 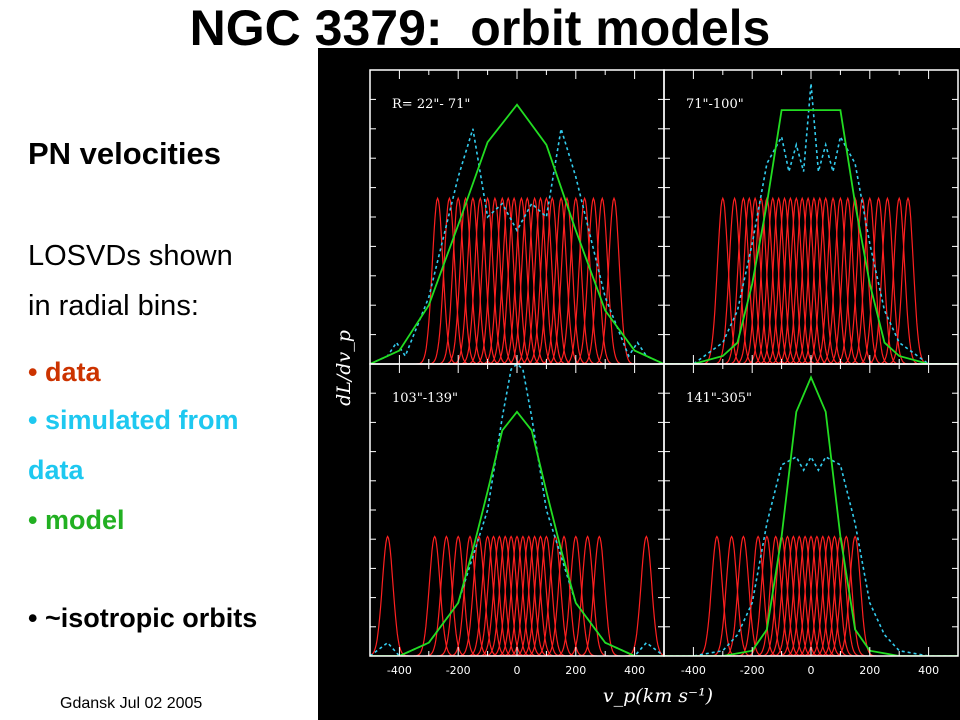 What do you see at coordinates (715, 104) in the screenshot?
I see `panel-label: 71"-100"` at bounding box center [715, 104].